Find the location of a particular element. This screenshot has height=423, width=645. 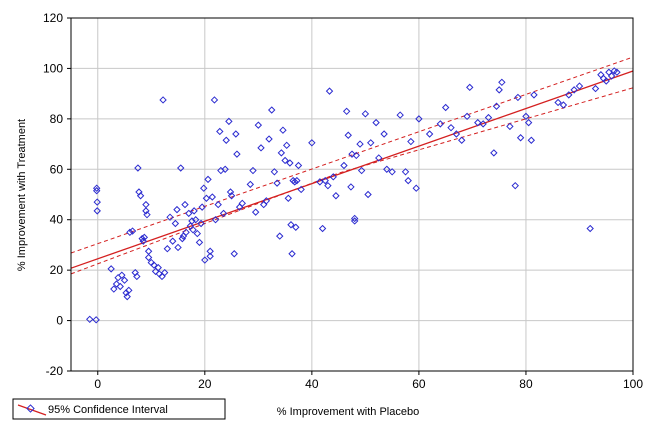

y-tick-label: 60 is located at coordinates (57, 169).